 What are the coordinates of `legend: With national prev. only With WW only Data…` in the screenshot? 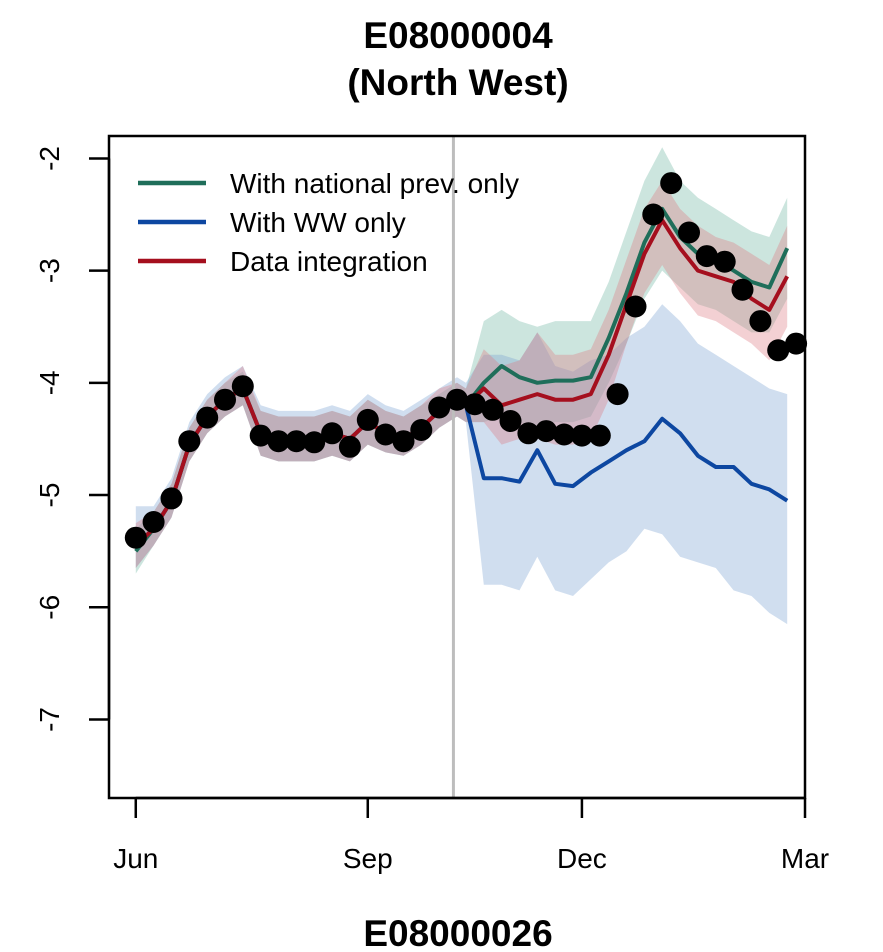 It's located at (328, 222).